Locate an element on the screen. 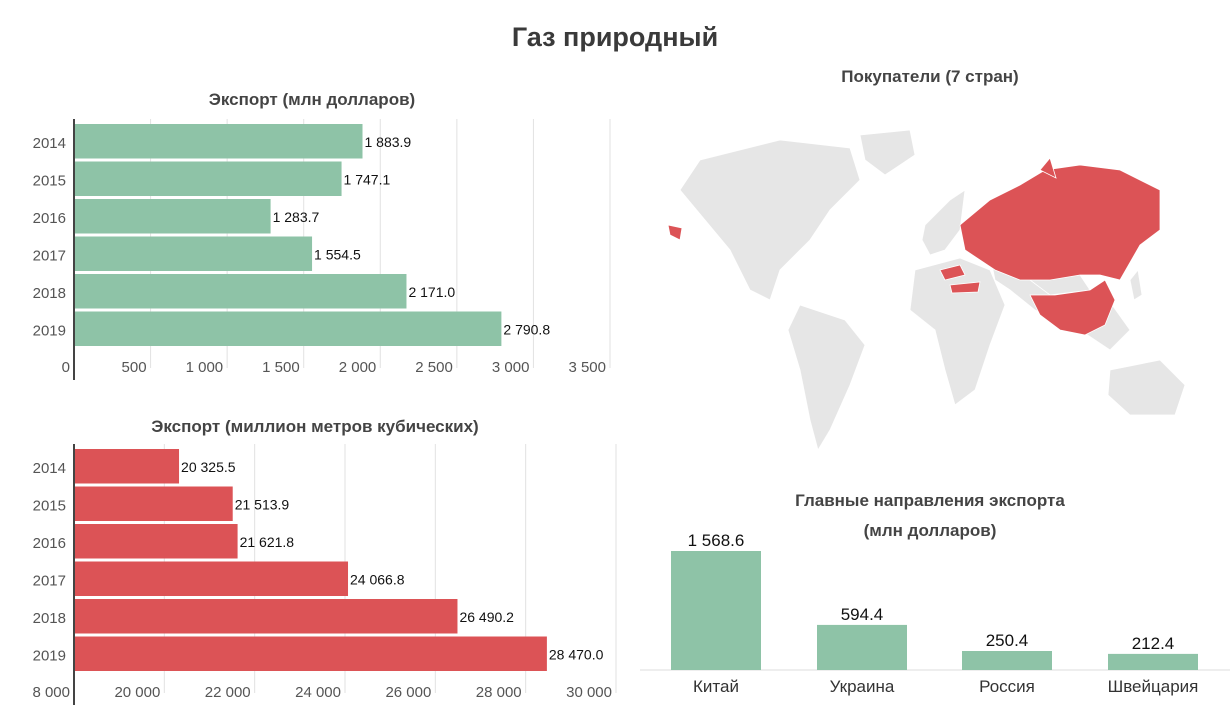 Image resolution: width=1230 pixels, height=727 pixels. greenland is located at coordinates (887, 153).